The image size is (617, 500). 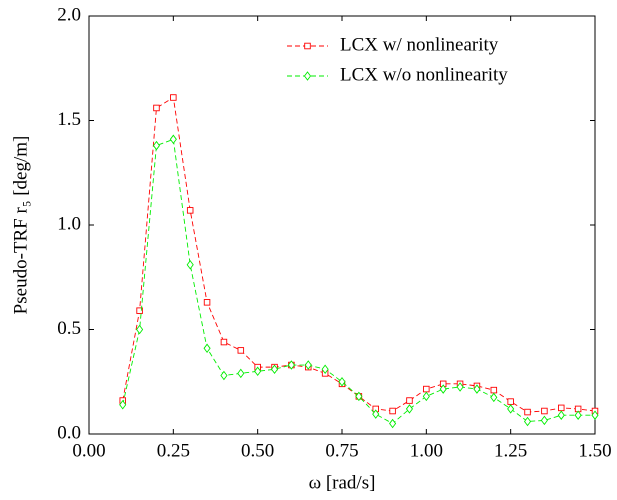 What do you see at coordinates (69, 223) in the screenshot?
I see `y-tick-label: 1.0` at bounding box center [69, 223].